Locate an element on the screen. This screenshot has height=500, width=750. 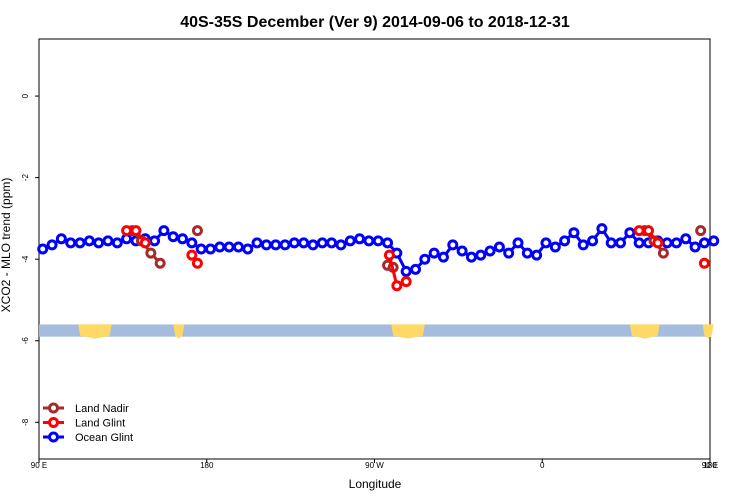
ocean-band is located at coordinates (374, 330).